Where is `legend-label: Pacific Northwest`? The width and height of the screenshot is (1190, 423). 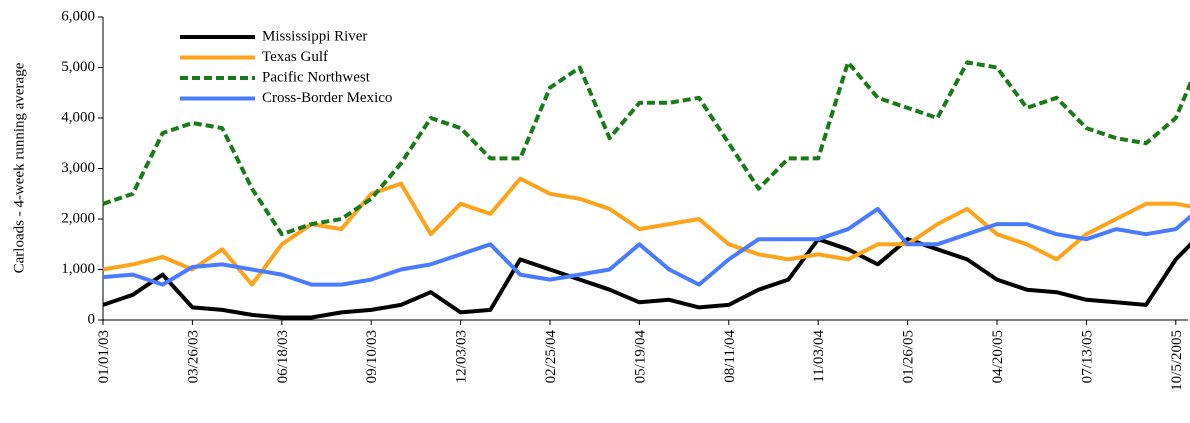 legend-label: Pacific Northwest is located at coordinates (316, 77).